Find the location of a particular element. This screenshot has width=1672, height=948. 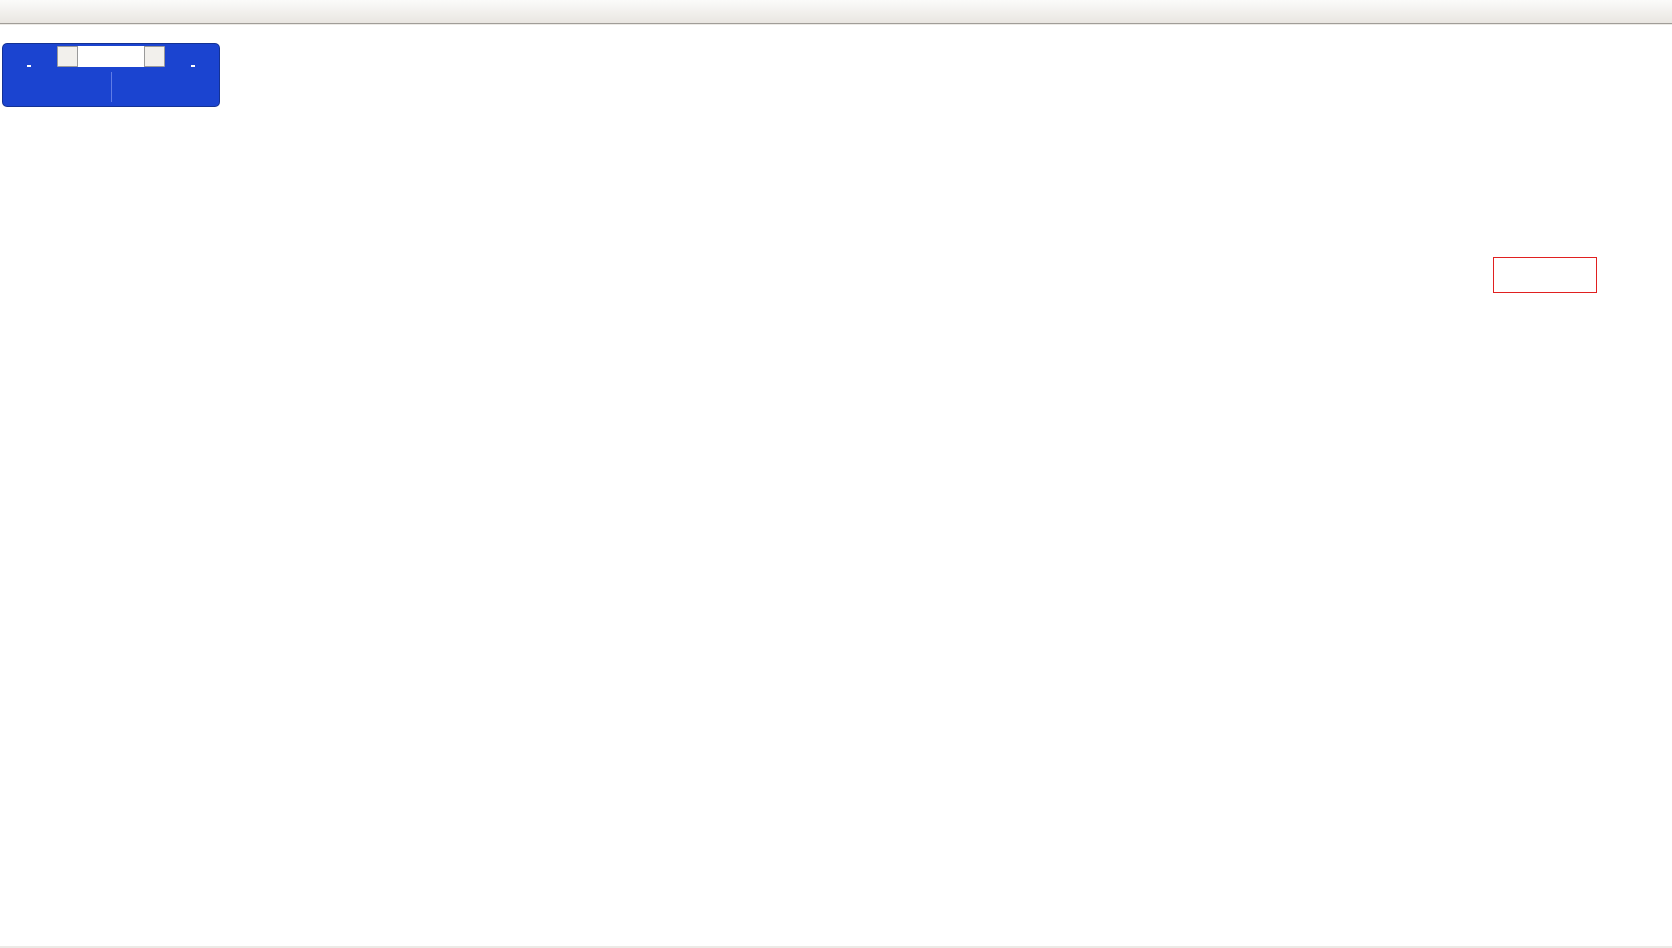

panel-divider is located at coordinates (111, 87).